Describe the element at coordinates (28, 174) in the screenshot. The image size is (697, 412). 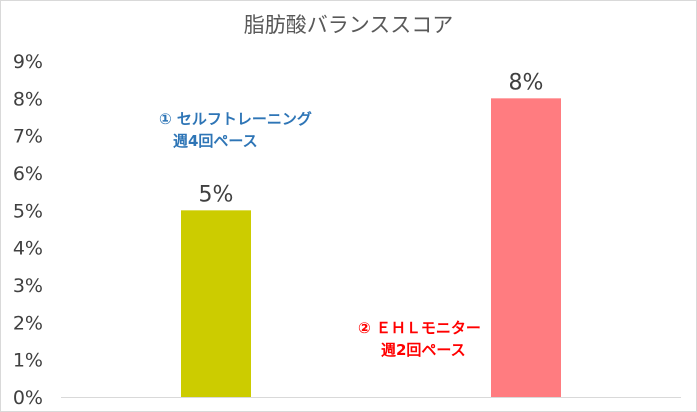
I see `y-tick-label: 6%` at that location.